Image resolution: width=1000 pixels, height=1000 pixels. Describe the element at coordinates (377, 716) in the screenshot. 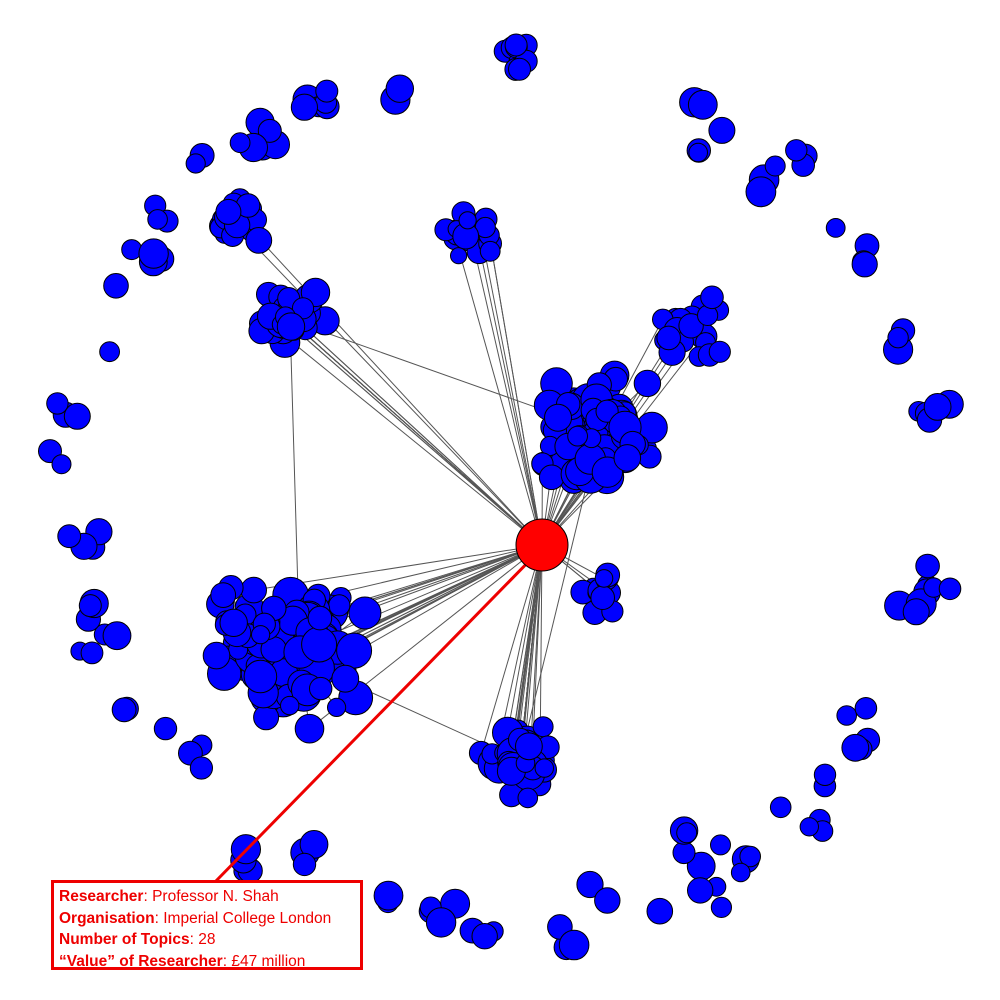

I see `callout-line` at that location.